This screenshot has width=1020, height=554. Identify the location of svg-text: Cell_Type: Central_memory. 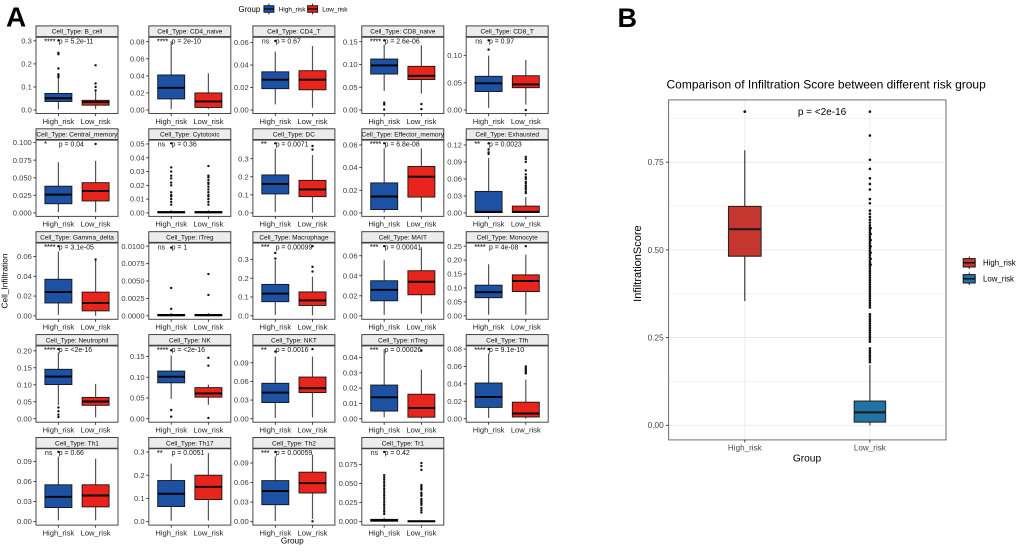
(77, 135).